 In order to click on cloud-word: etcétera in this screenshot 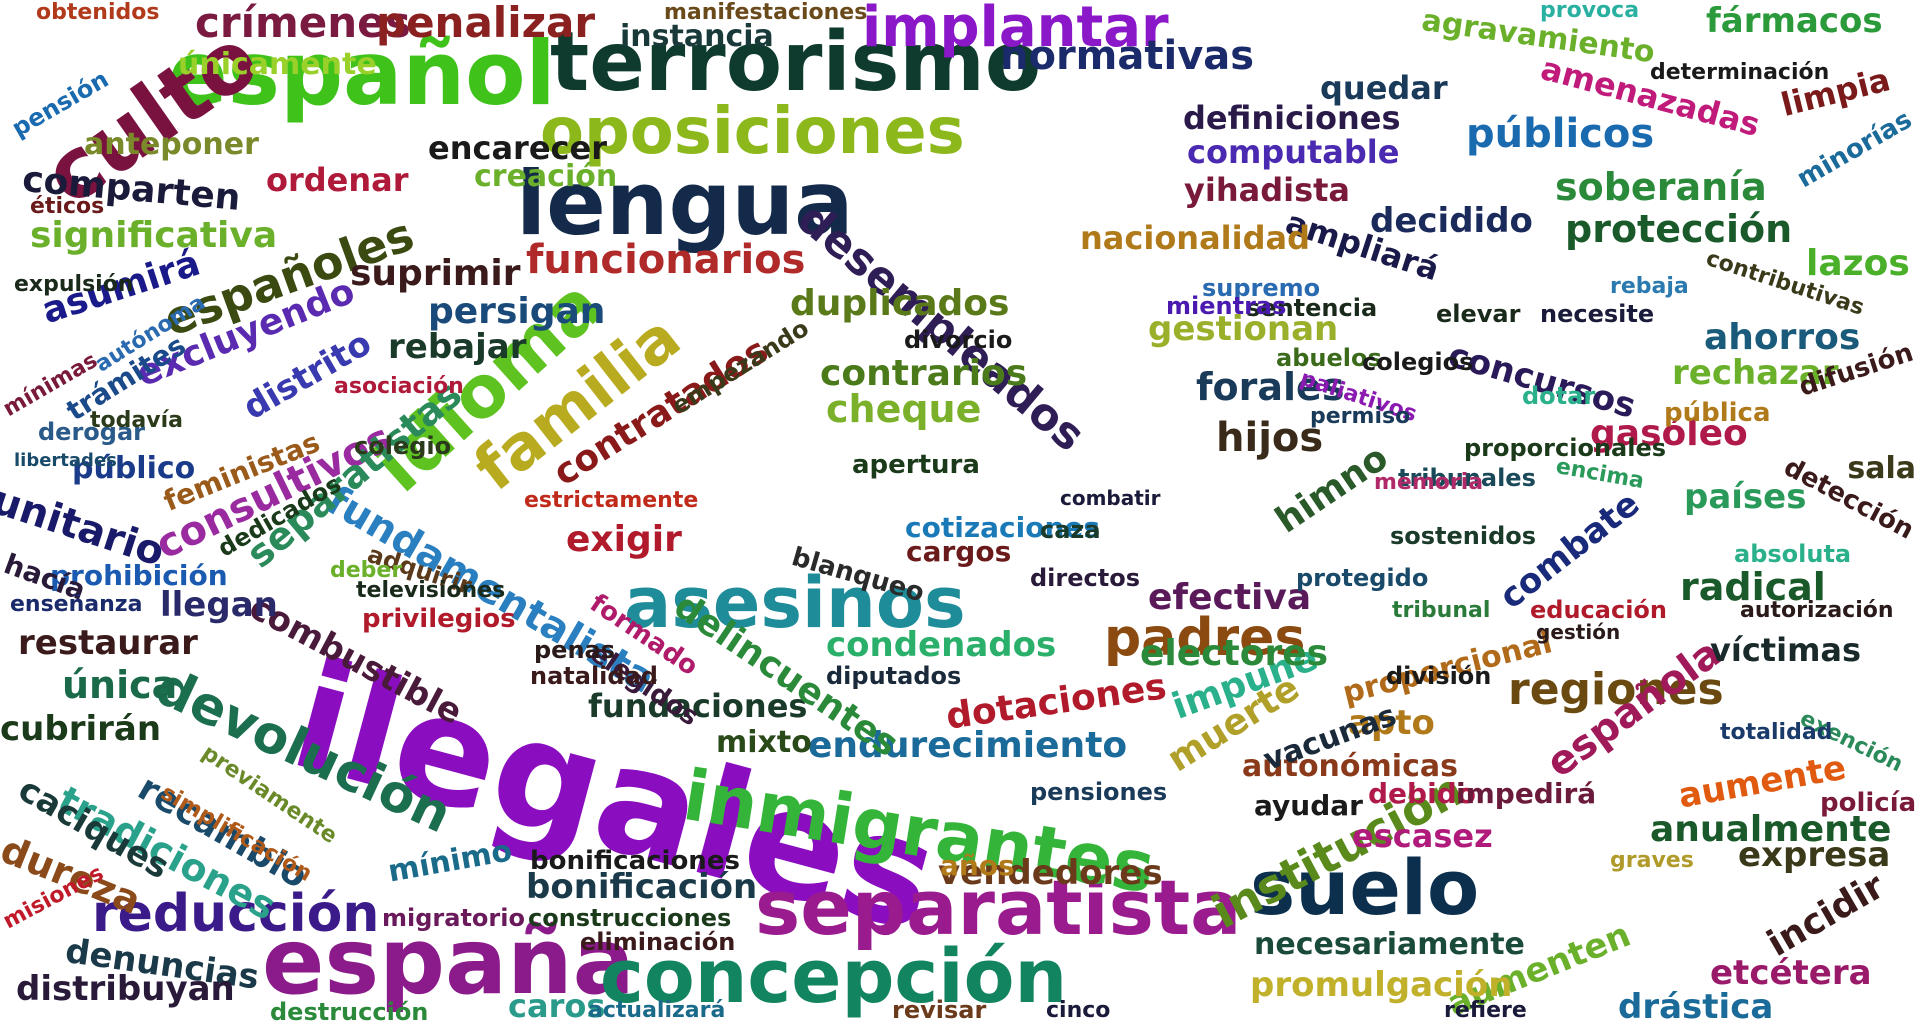, I will do `click(1791, 973)`.